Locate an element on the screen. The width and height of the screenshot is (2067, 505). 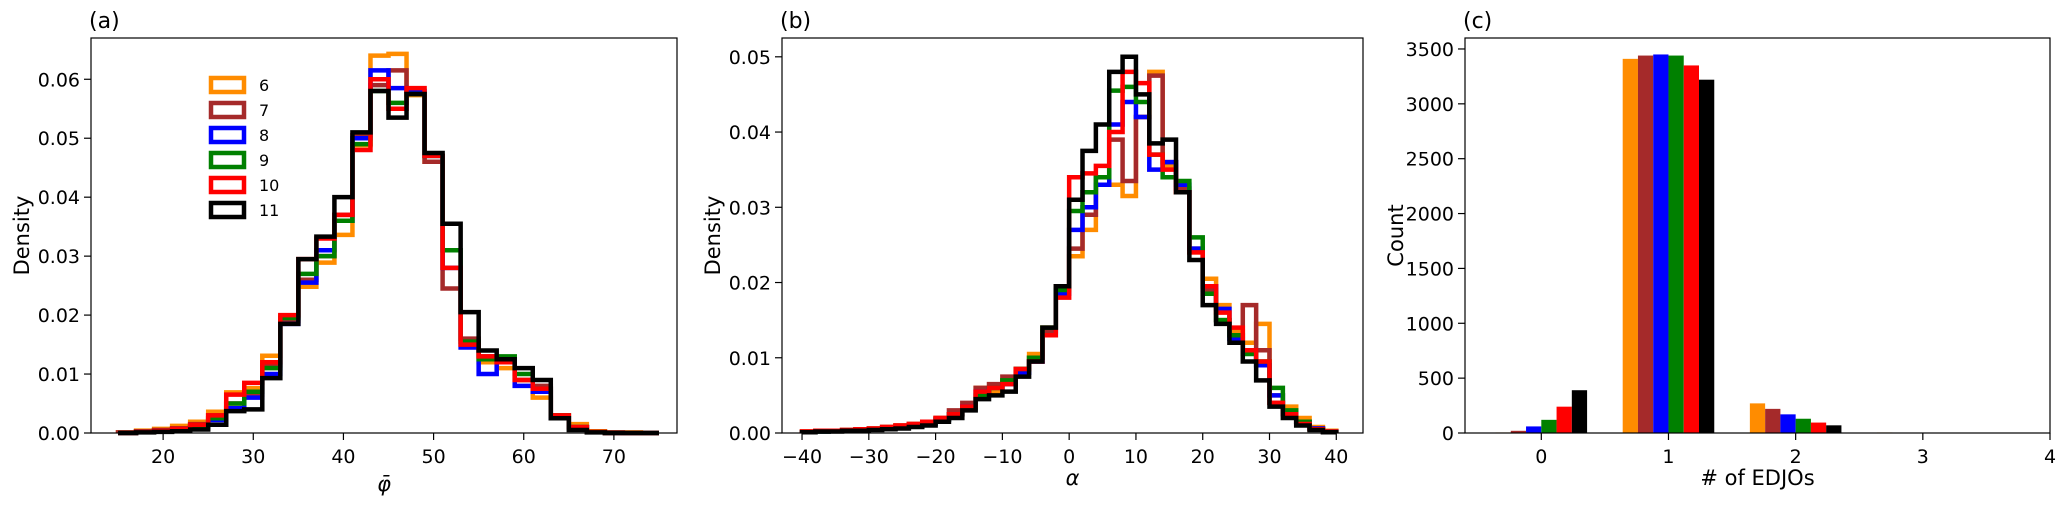
x-tick-label: 50 is located at coordinates (433, 457).